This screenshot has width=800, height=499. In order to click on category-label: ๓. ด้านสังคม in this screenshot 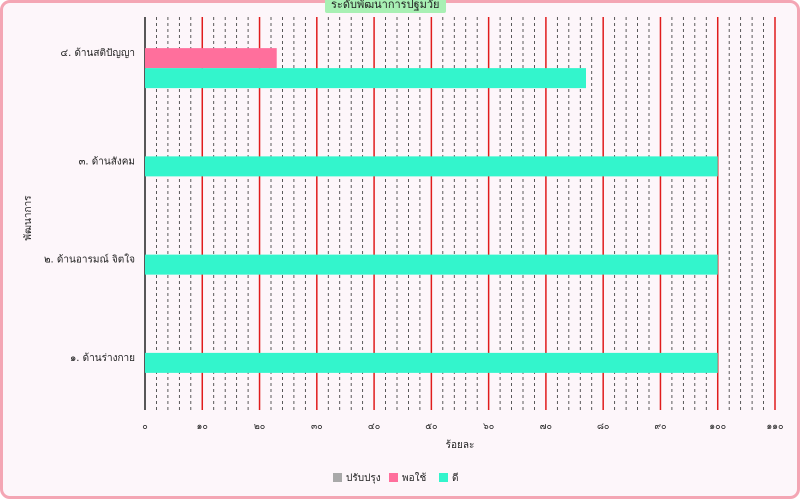, I will do `click(107, 161)`.